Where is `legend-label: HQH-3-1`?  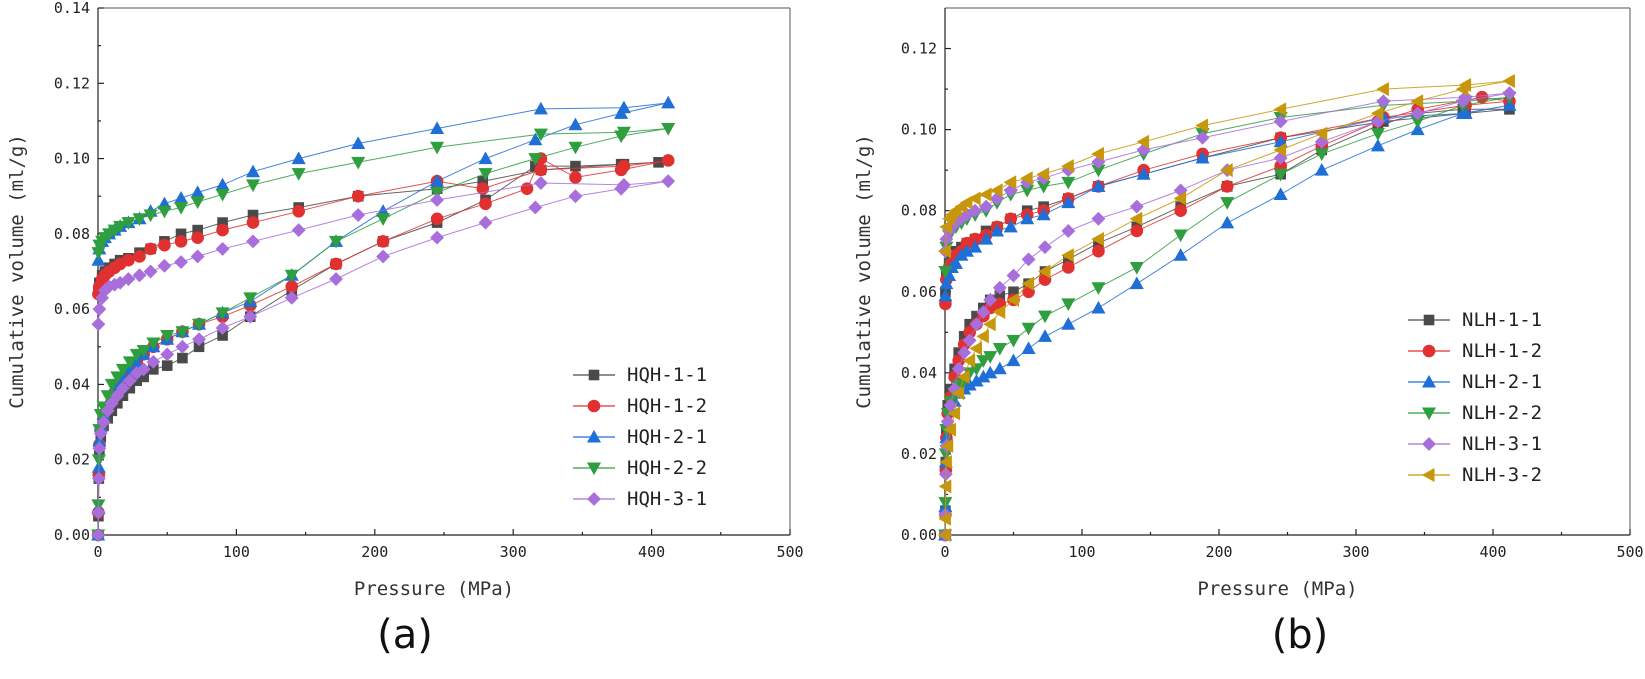 legend-label: HQH-3-1 is located at coordinates (667, 499).